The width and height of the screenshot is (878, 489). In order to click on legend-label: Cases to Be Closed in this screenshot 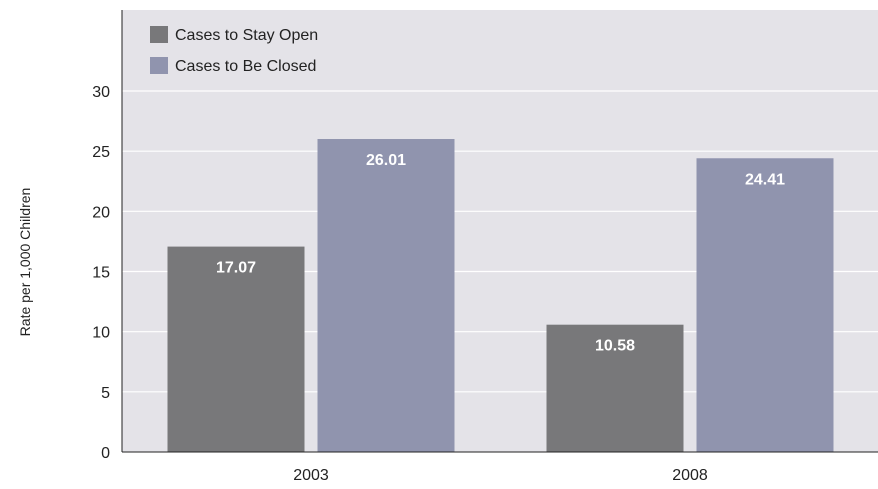, I will do `click(245, 66)`.